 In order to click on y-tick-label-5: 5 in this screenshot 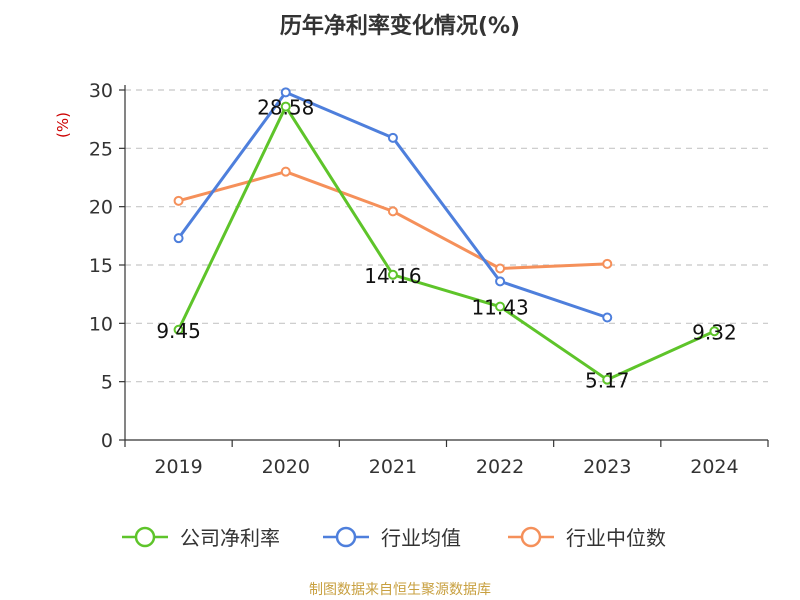, I will do `click(107, 383)`.